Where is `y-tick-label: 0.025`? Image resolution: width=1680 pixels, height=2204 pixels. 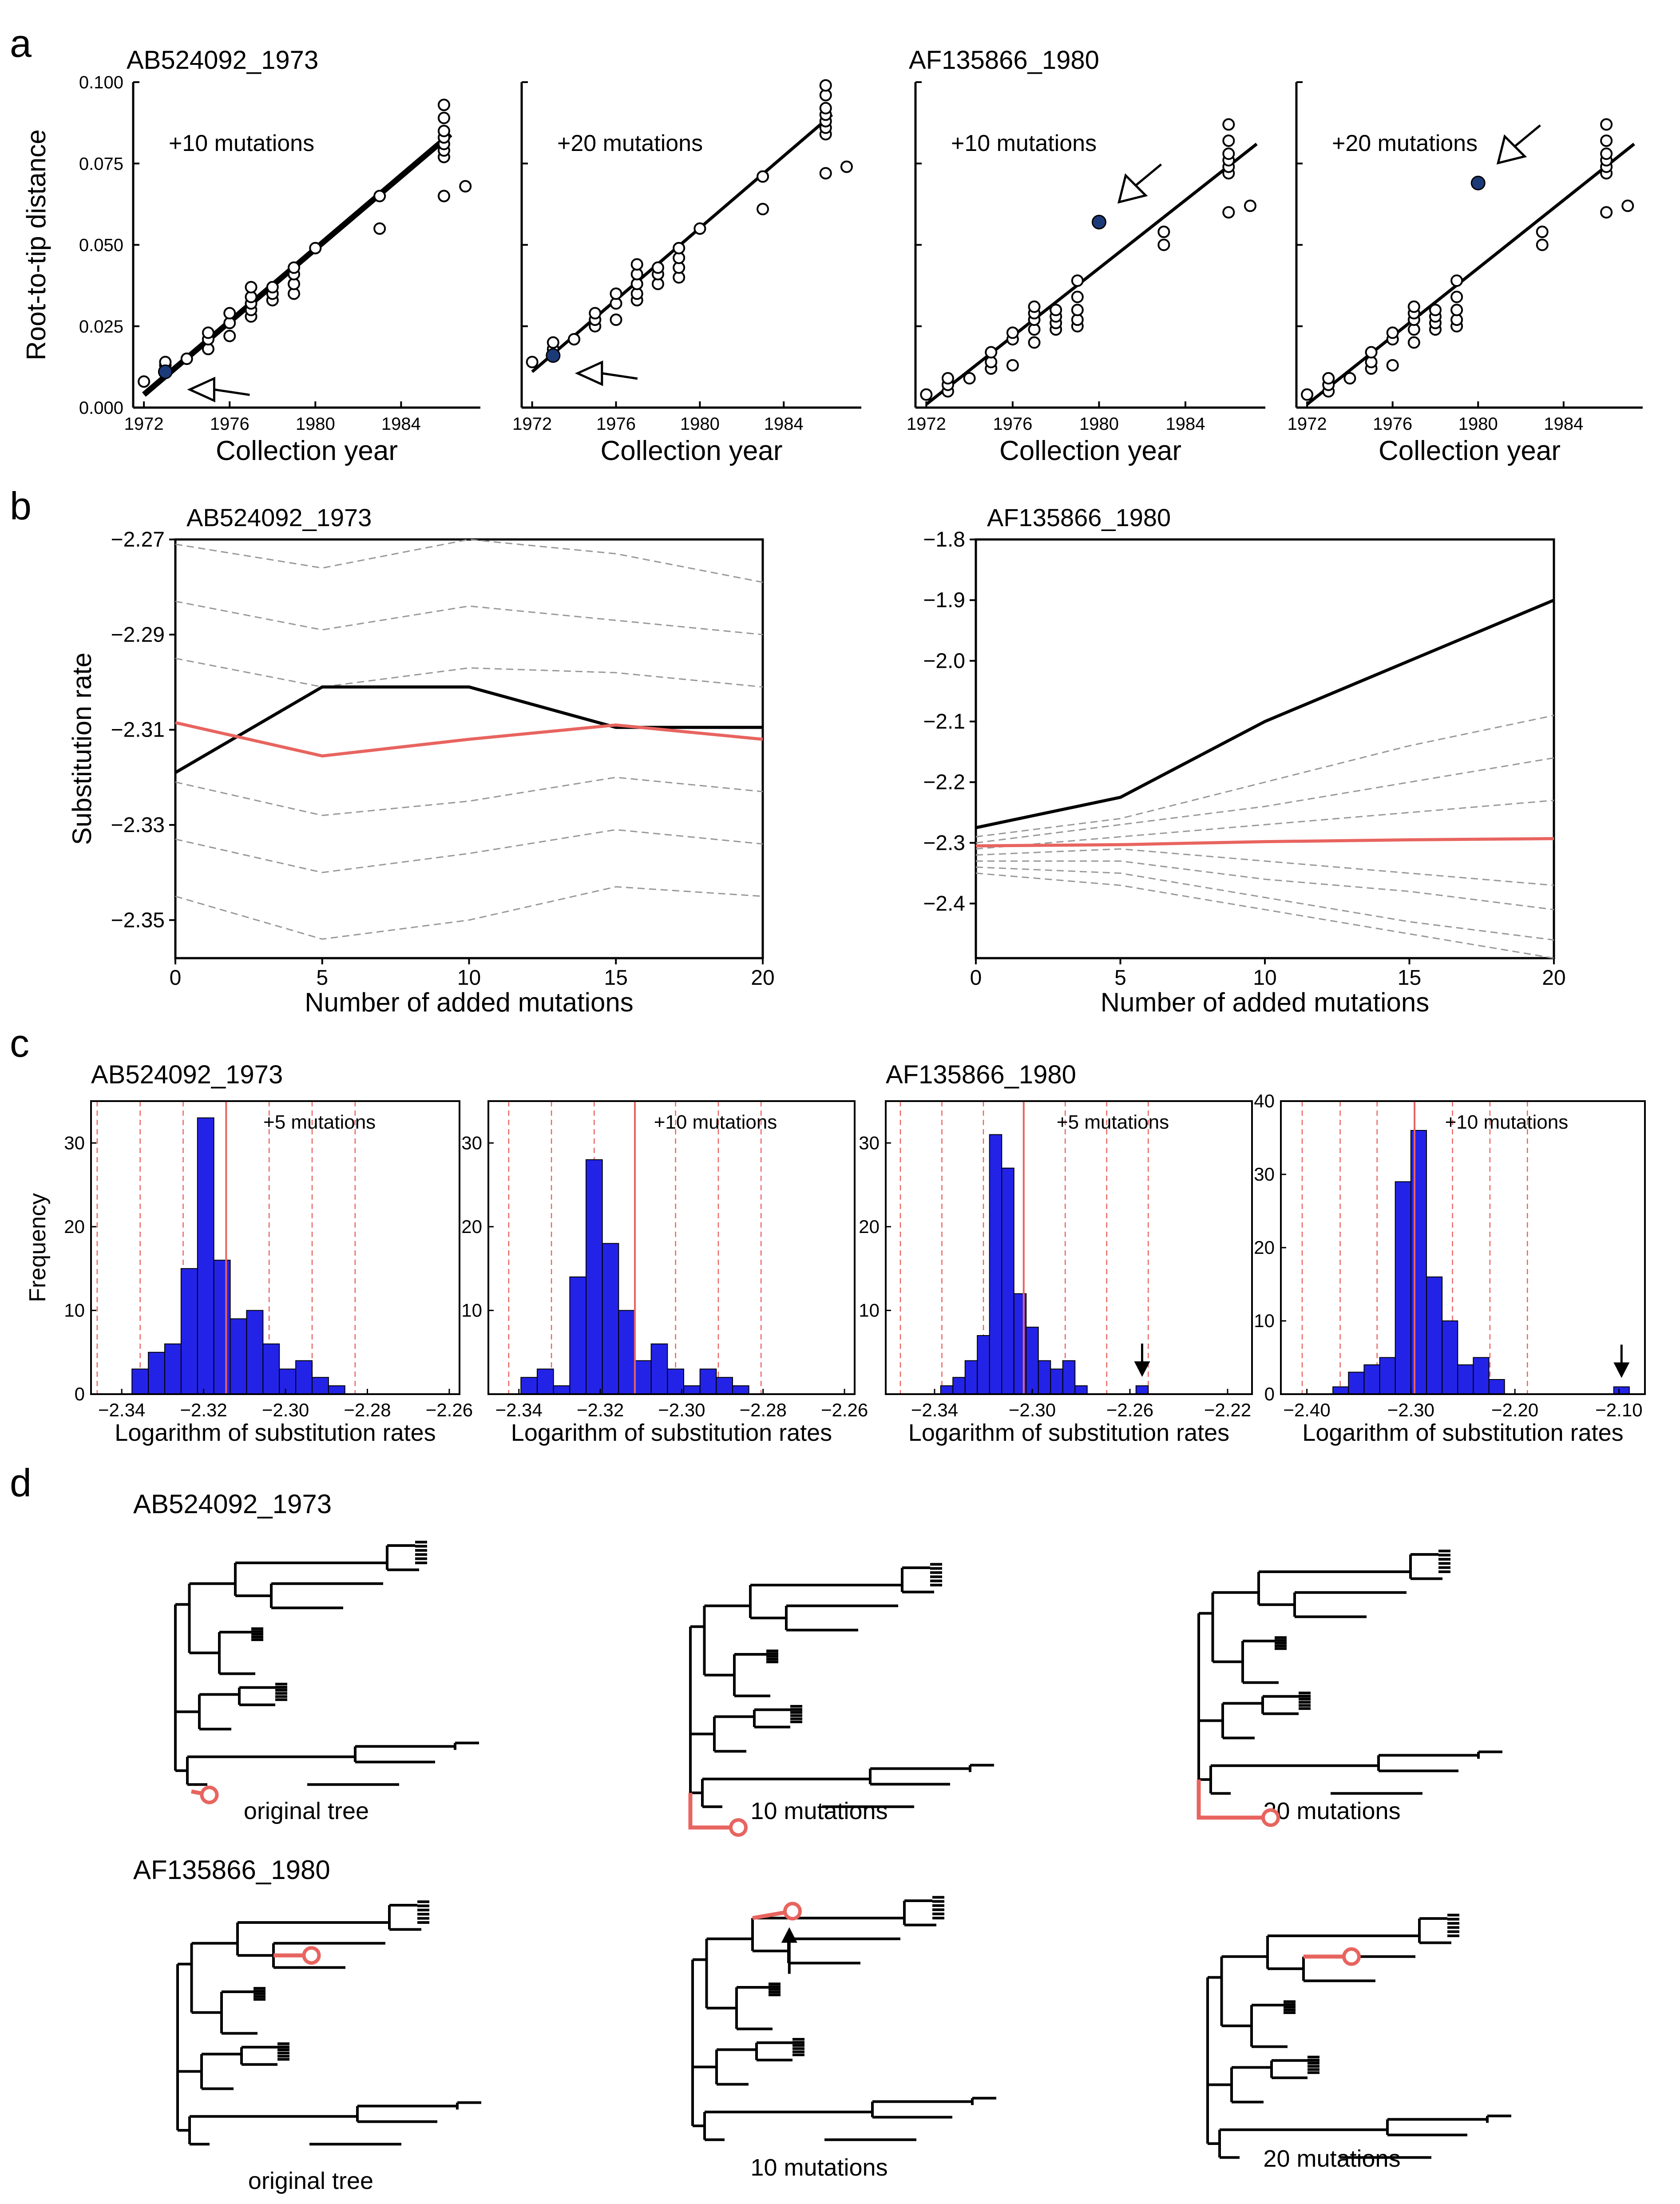 y-tick-label: 0.025 is located at coordinates (101, 327).